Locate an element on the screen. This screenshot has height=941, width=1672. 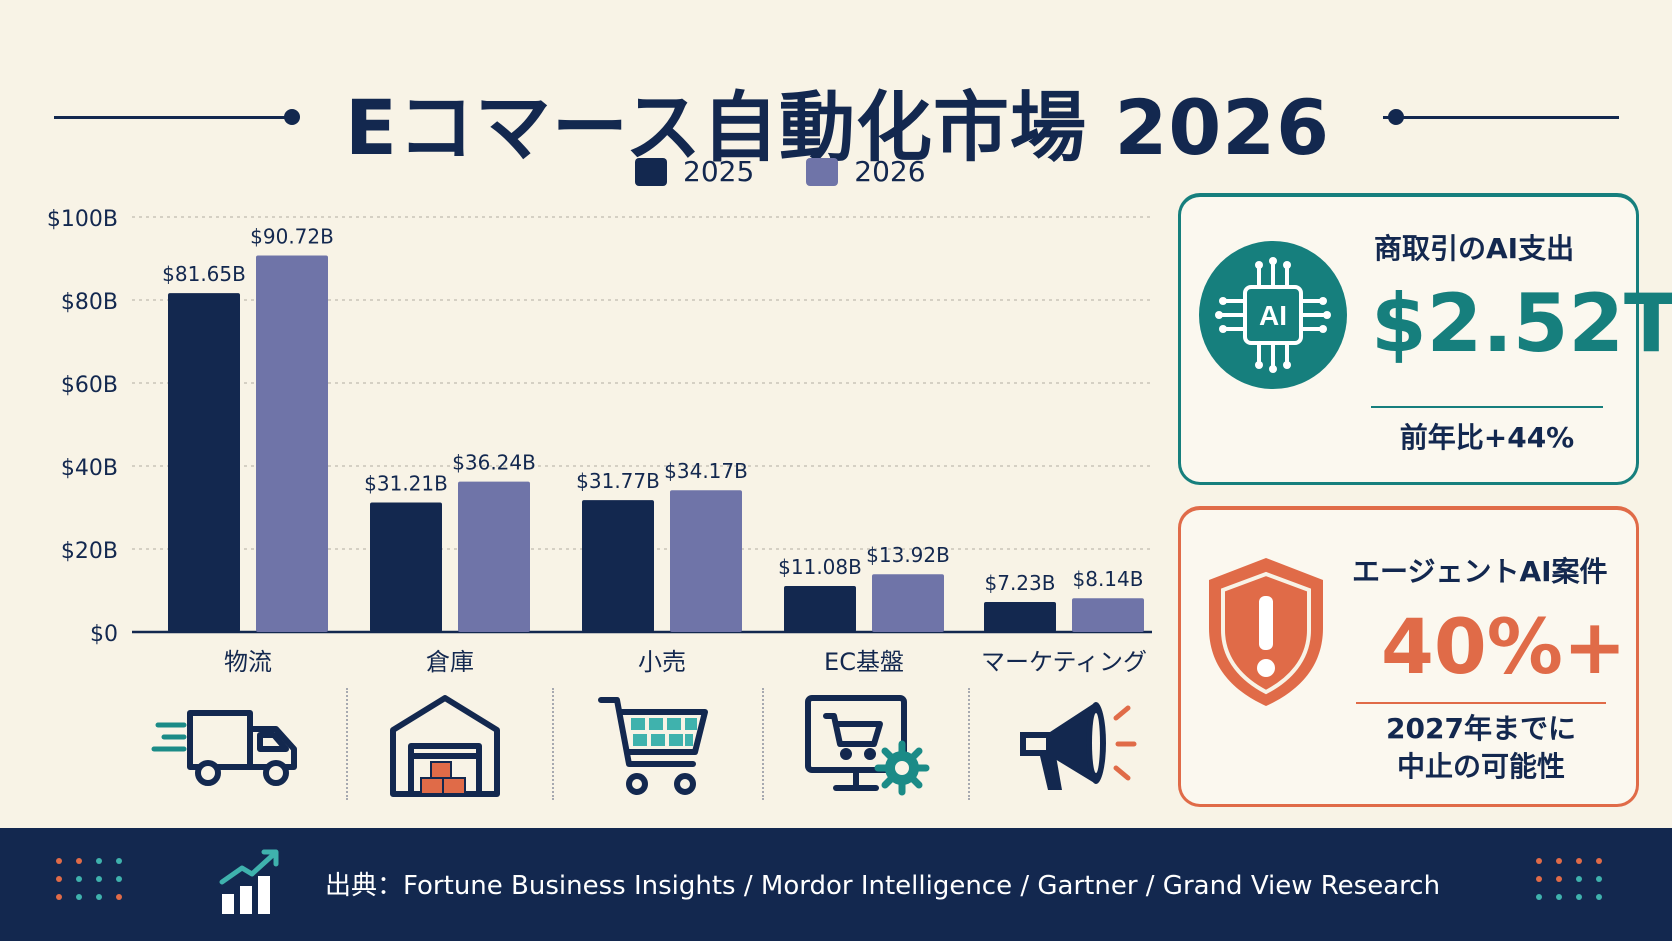
category-label: EC基盤 is located at coordinates (864, 662).